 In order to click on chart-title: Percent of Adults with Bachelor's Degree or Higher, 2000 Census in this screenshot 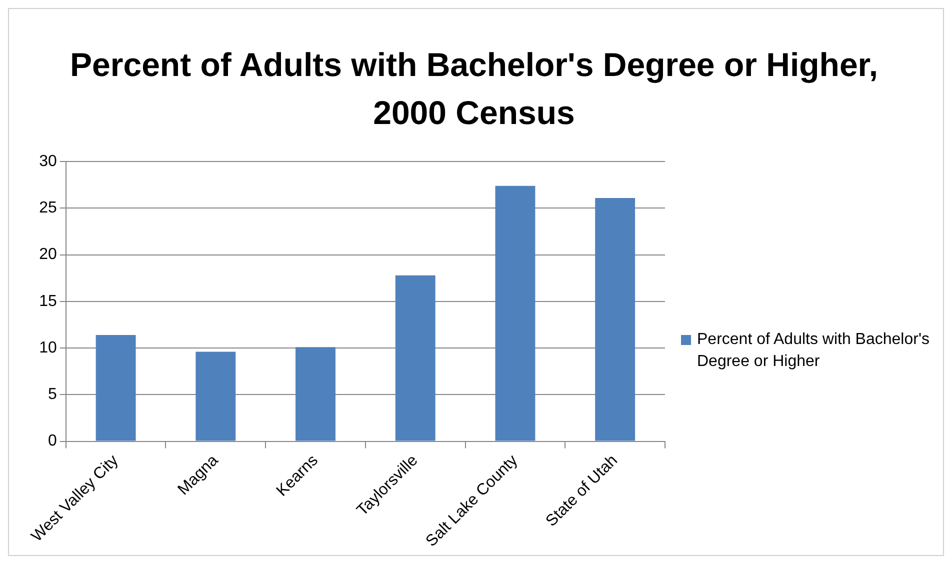, I will do `click(474, 89)`.